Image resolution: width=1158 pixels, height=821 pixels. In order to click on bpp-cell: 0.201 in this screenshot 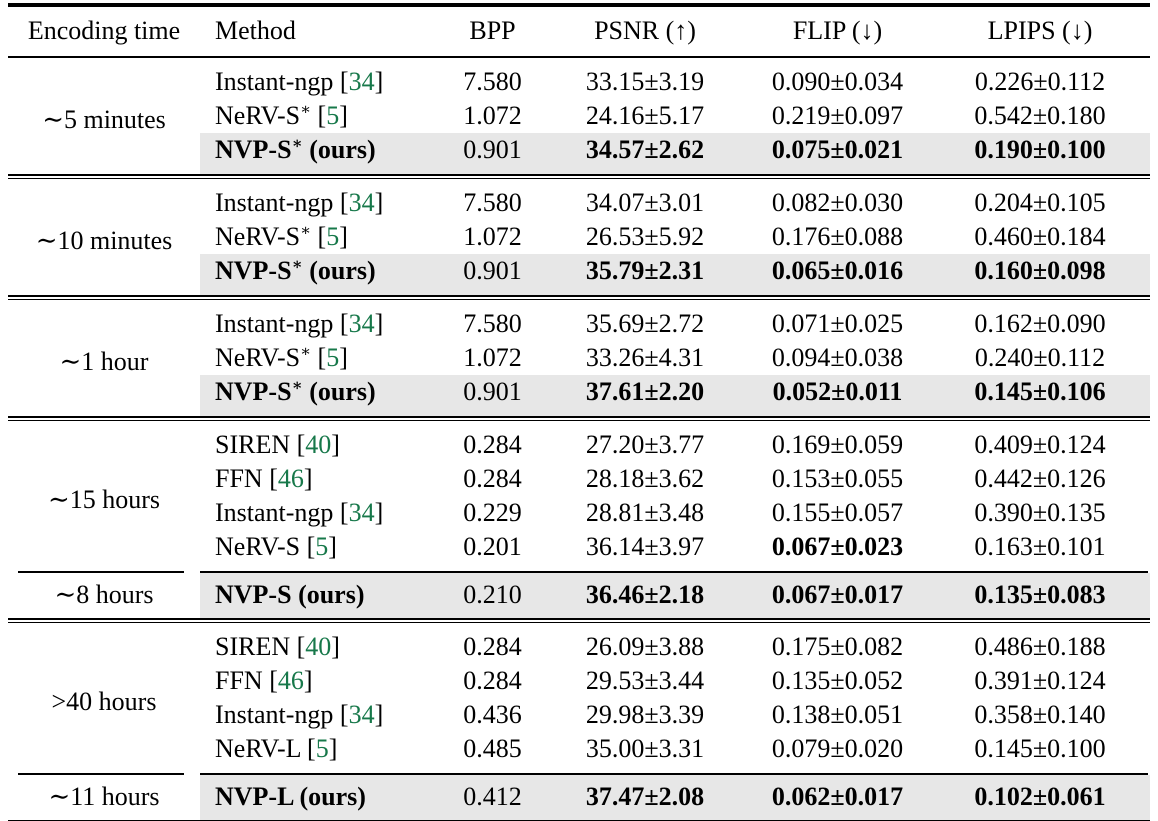, I will do `click(492, 546)`.